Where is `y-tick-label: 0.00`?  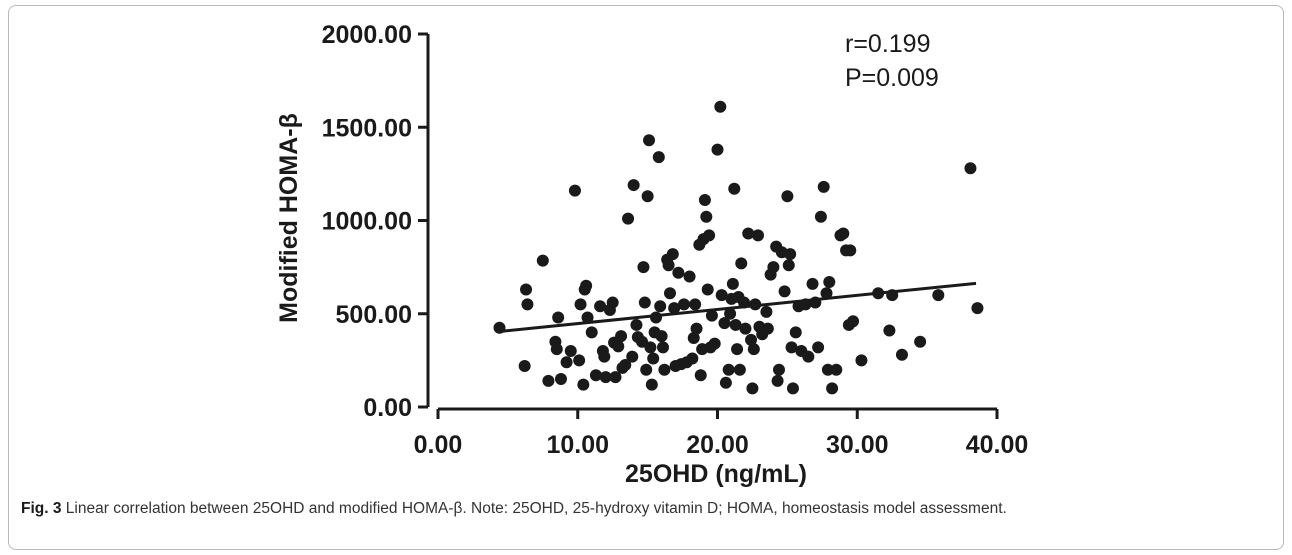
y-tick-label: 0.00 is located at coordinates (387, 408).